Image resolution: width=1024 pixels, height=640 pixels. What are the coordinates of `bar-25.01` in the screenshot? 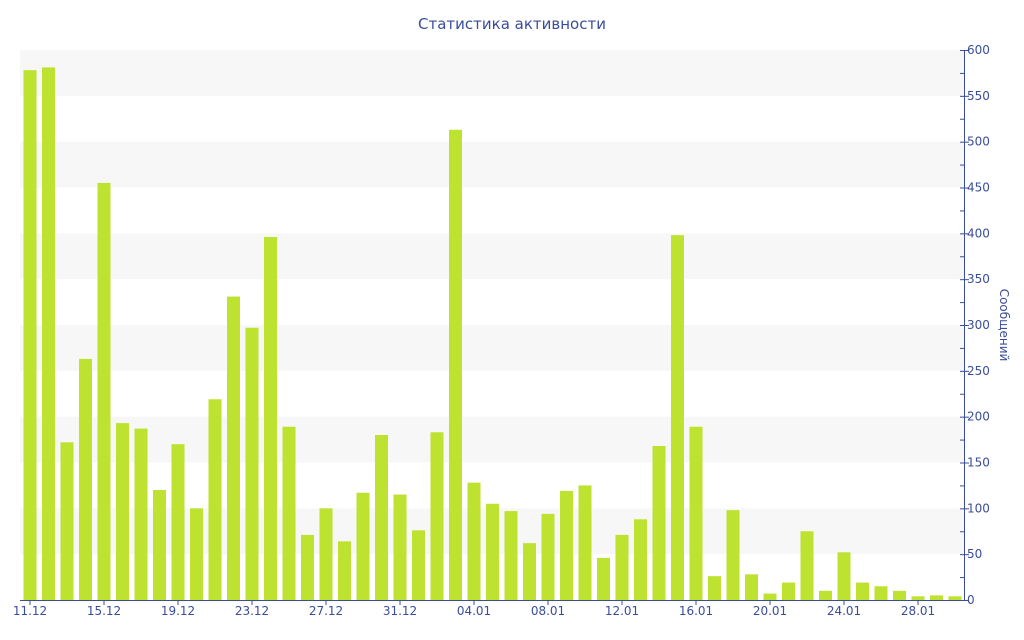 It's located at (862, 591).